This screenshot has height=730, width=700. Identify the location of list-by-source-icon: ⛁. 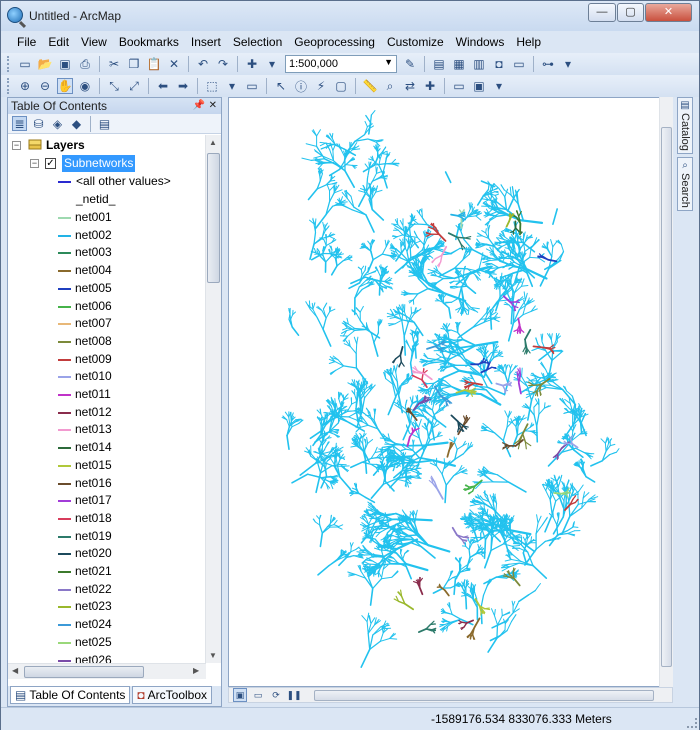
(38, 123).